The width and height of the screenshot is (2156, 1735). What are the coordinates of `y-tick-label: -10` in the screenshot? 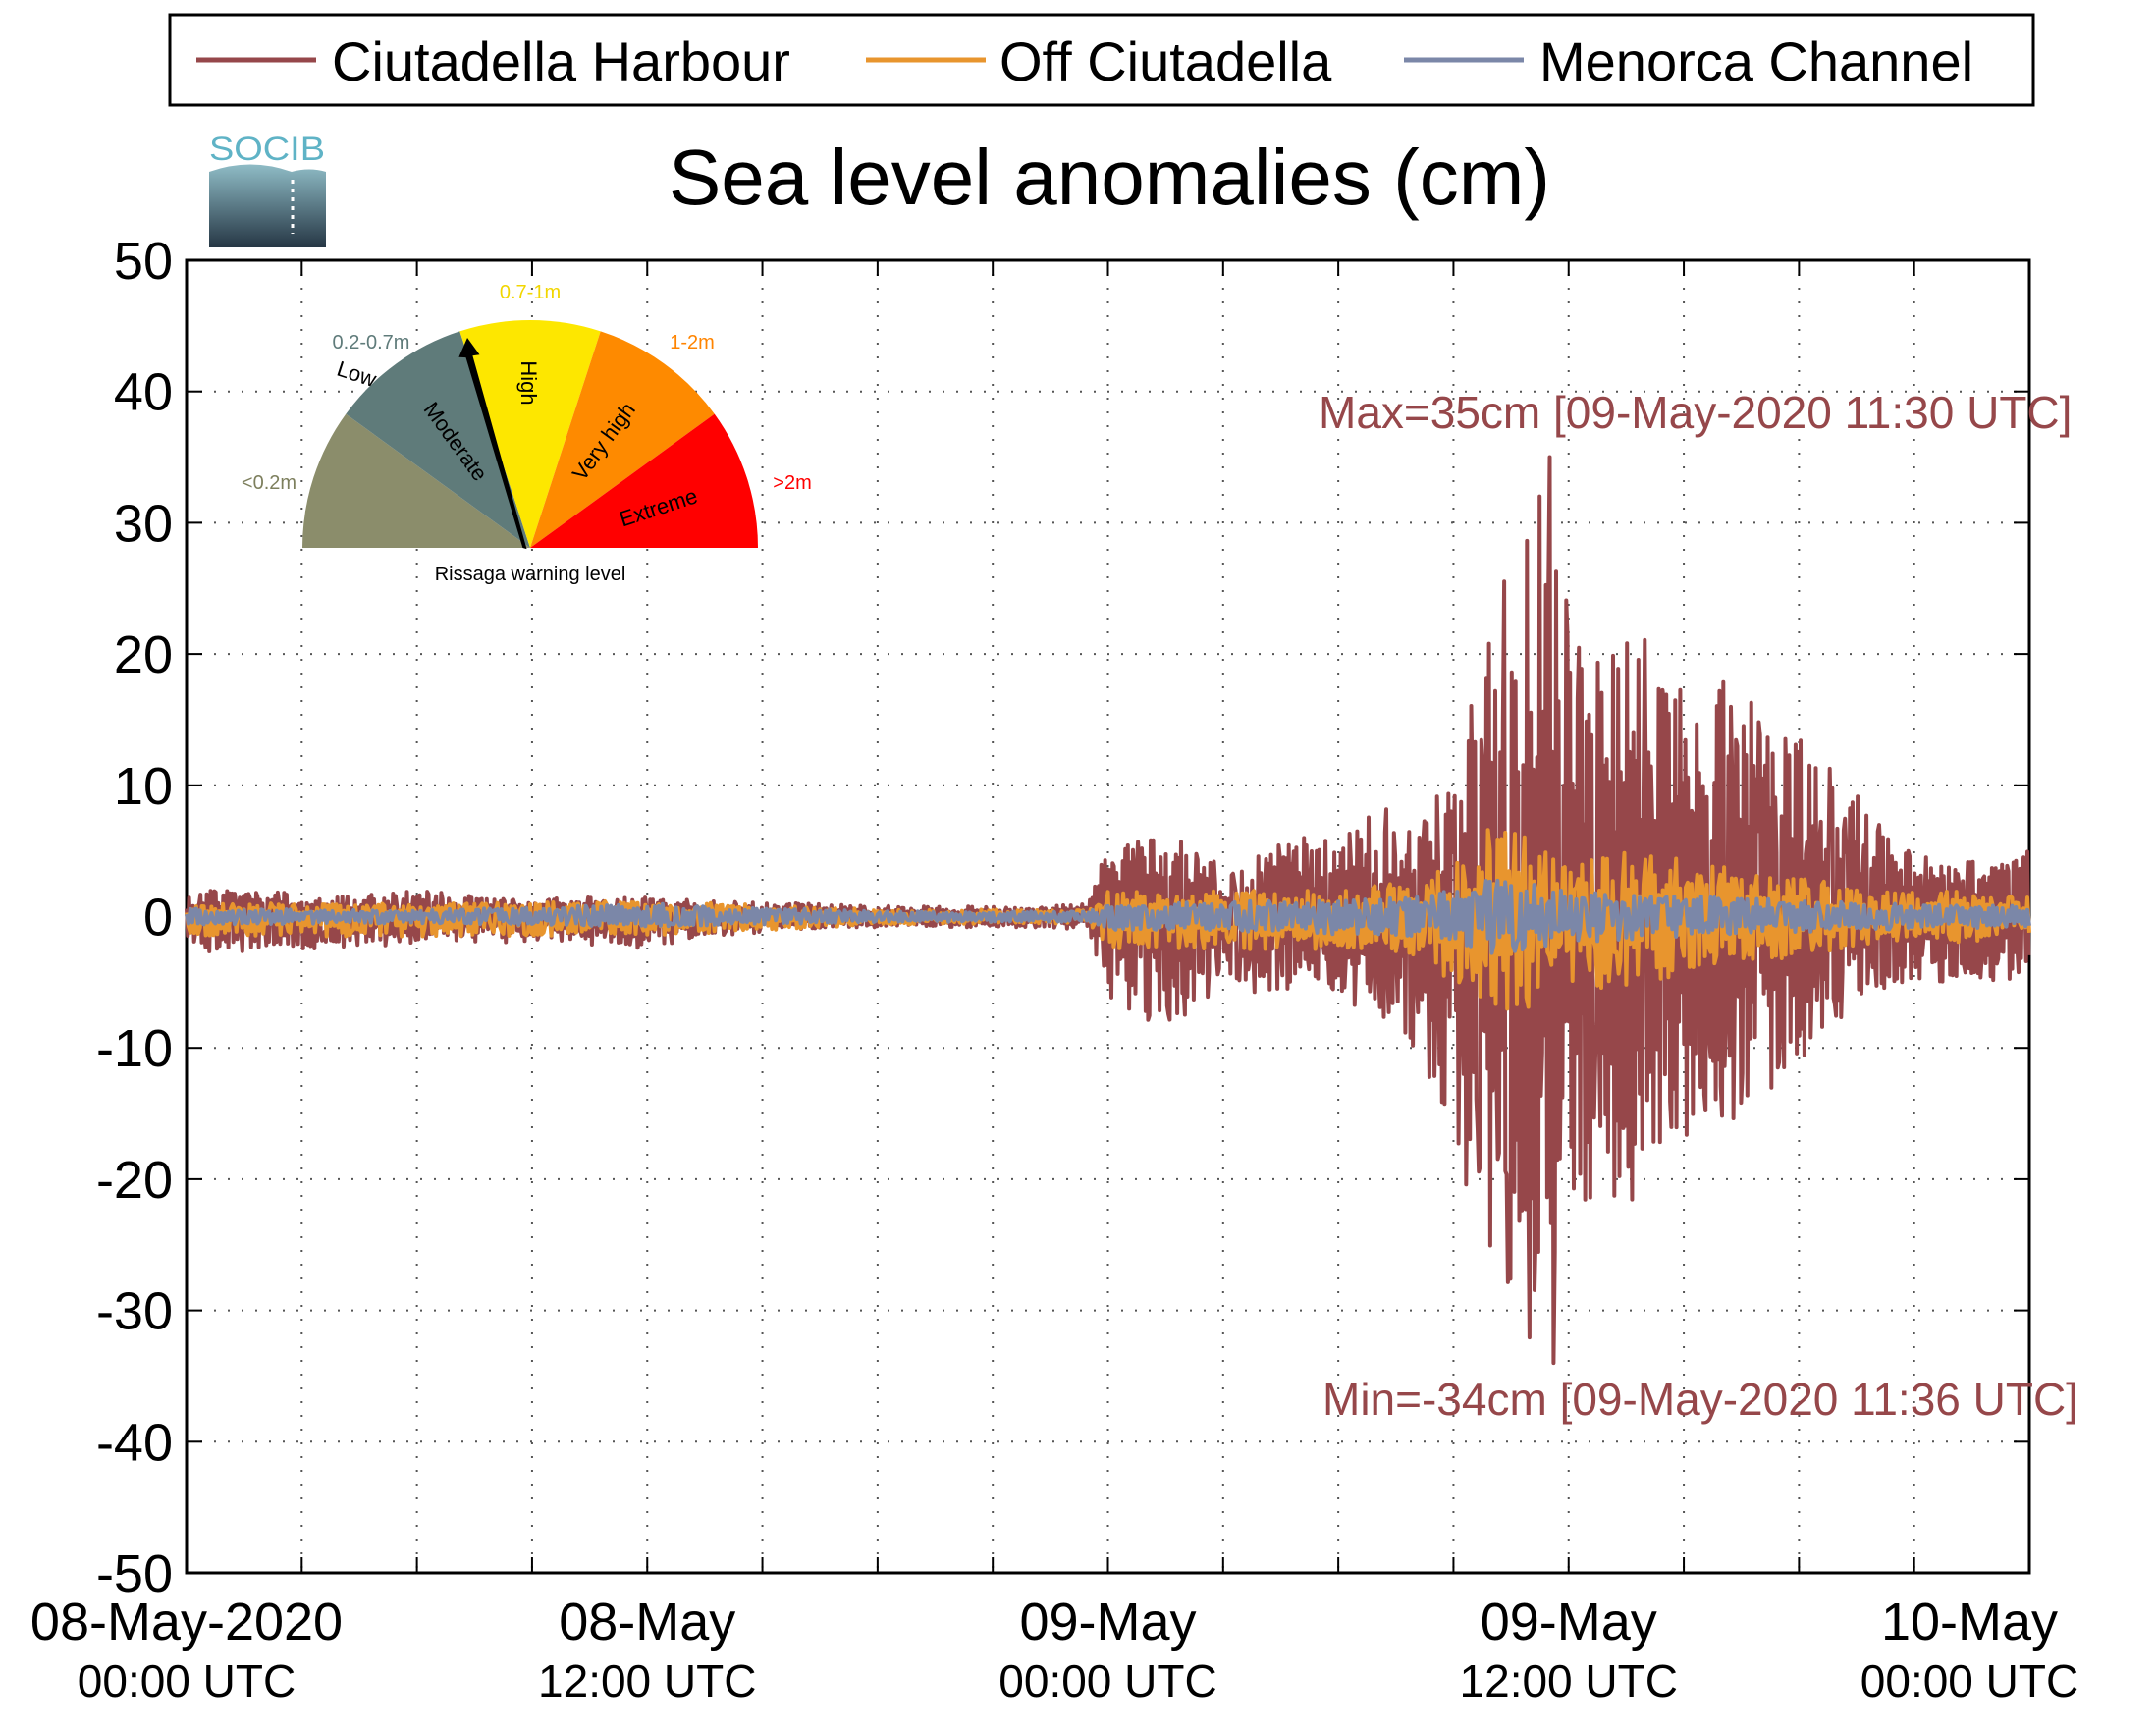 It's located at (134, 1049).